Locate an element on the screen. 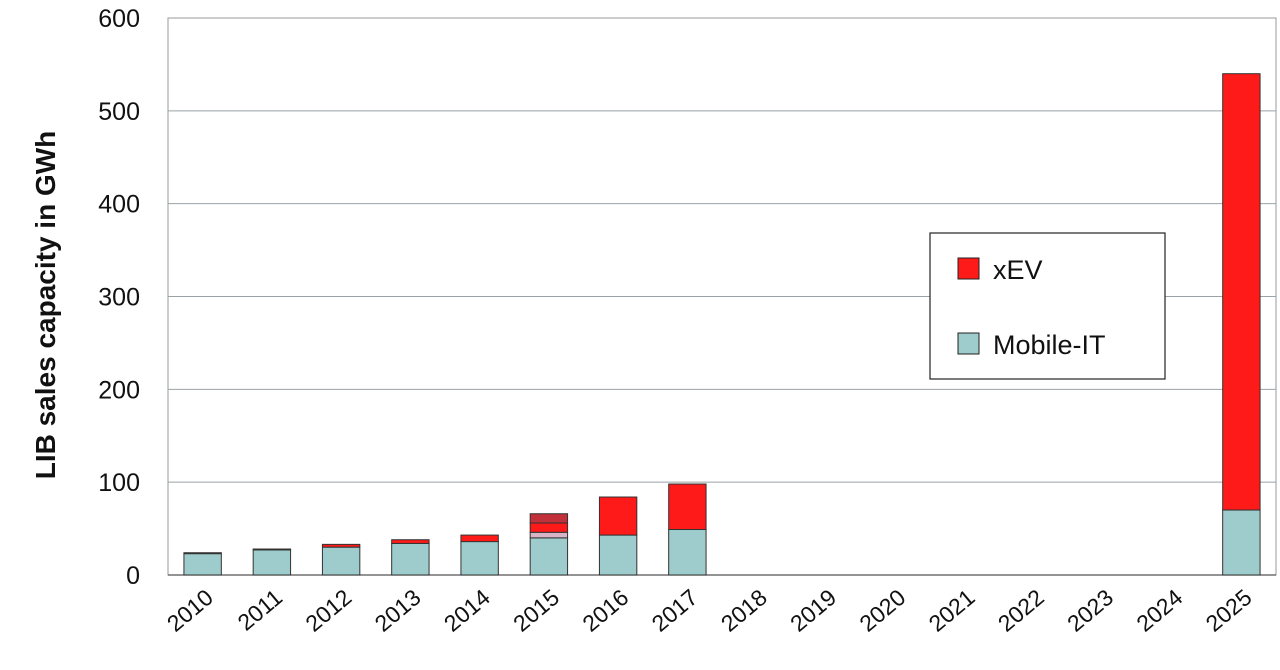 This screenshot has height=670, width=1280. y-tick-label: 600 is located at coordinates (119, 19).